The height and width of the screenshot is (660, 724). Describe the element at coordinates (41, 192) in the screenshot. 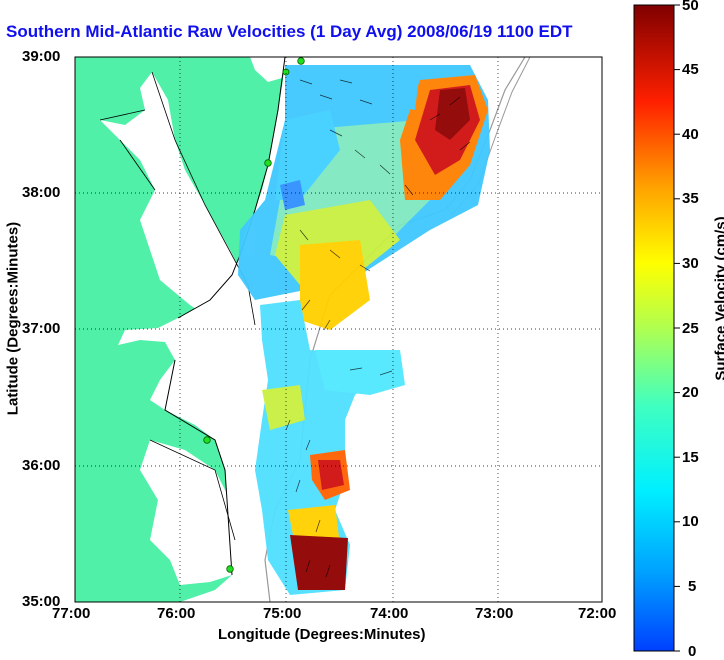

I see `y-tick-label: 38:00` at that location.